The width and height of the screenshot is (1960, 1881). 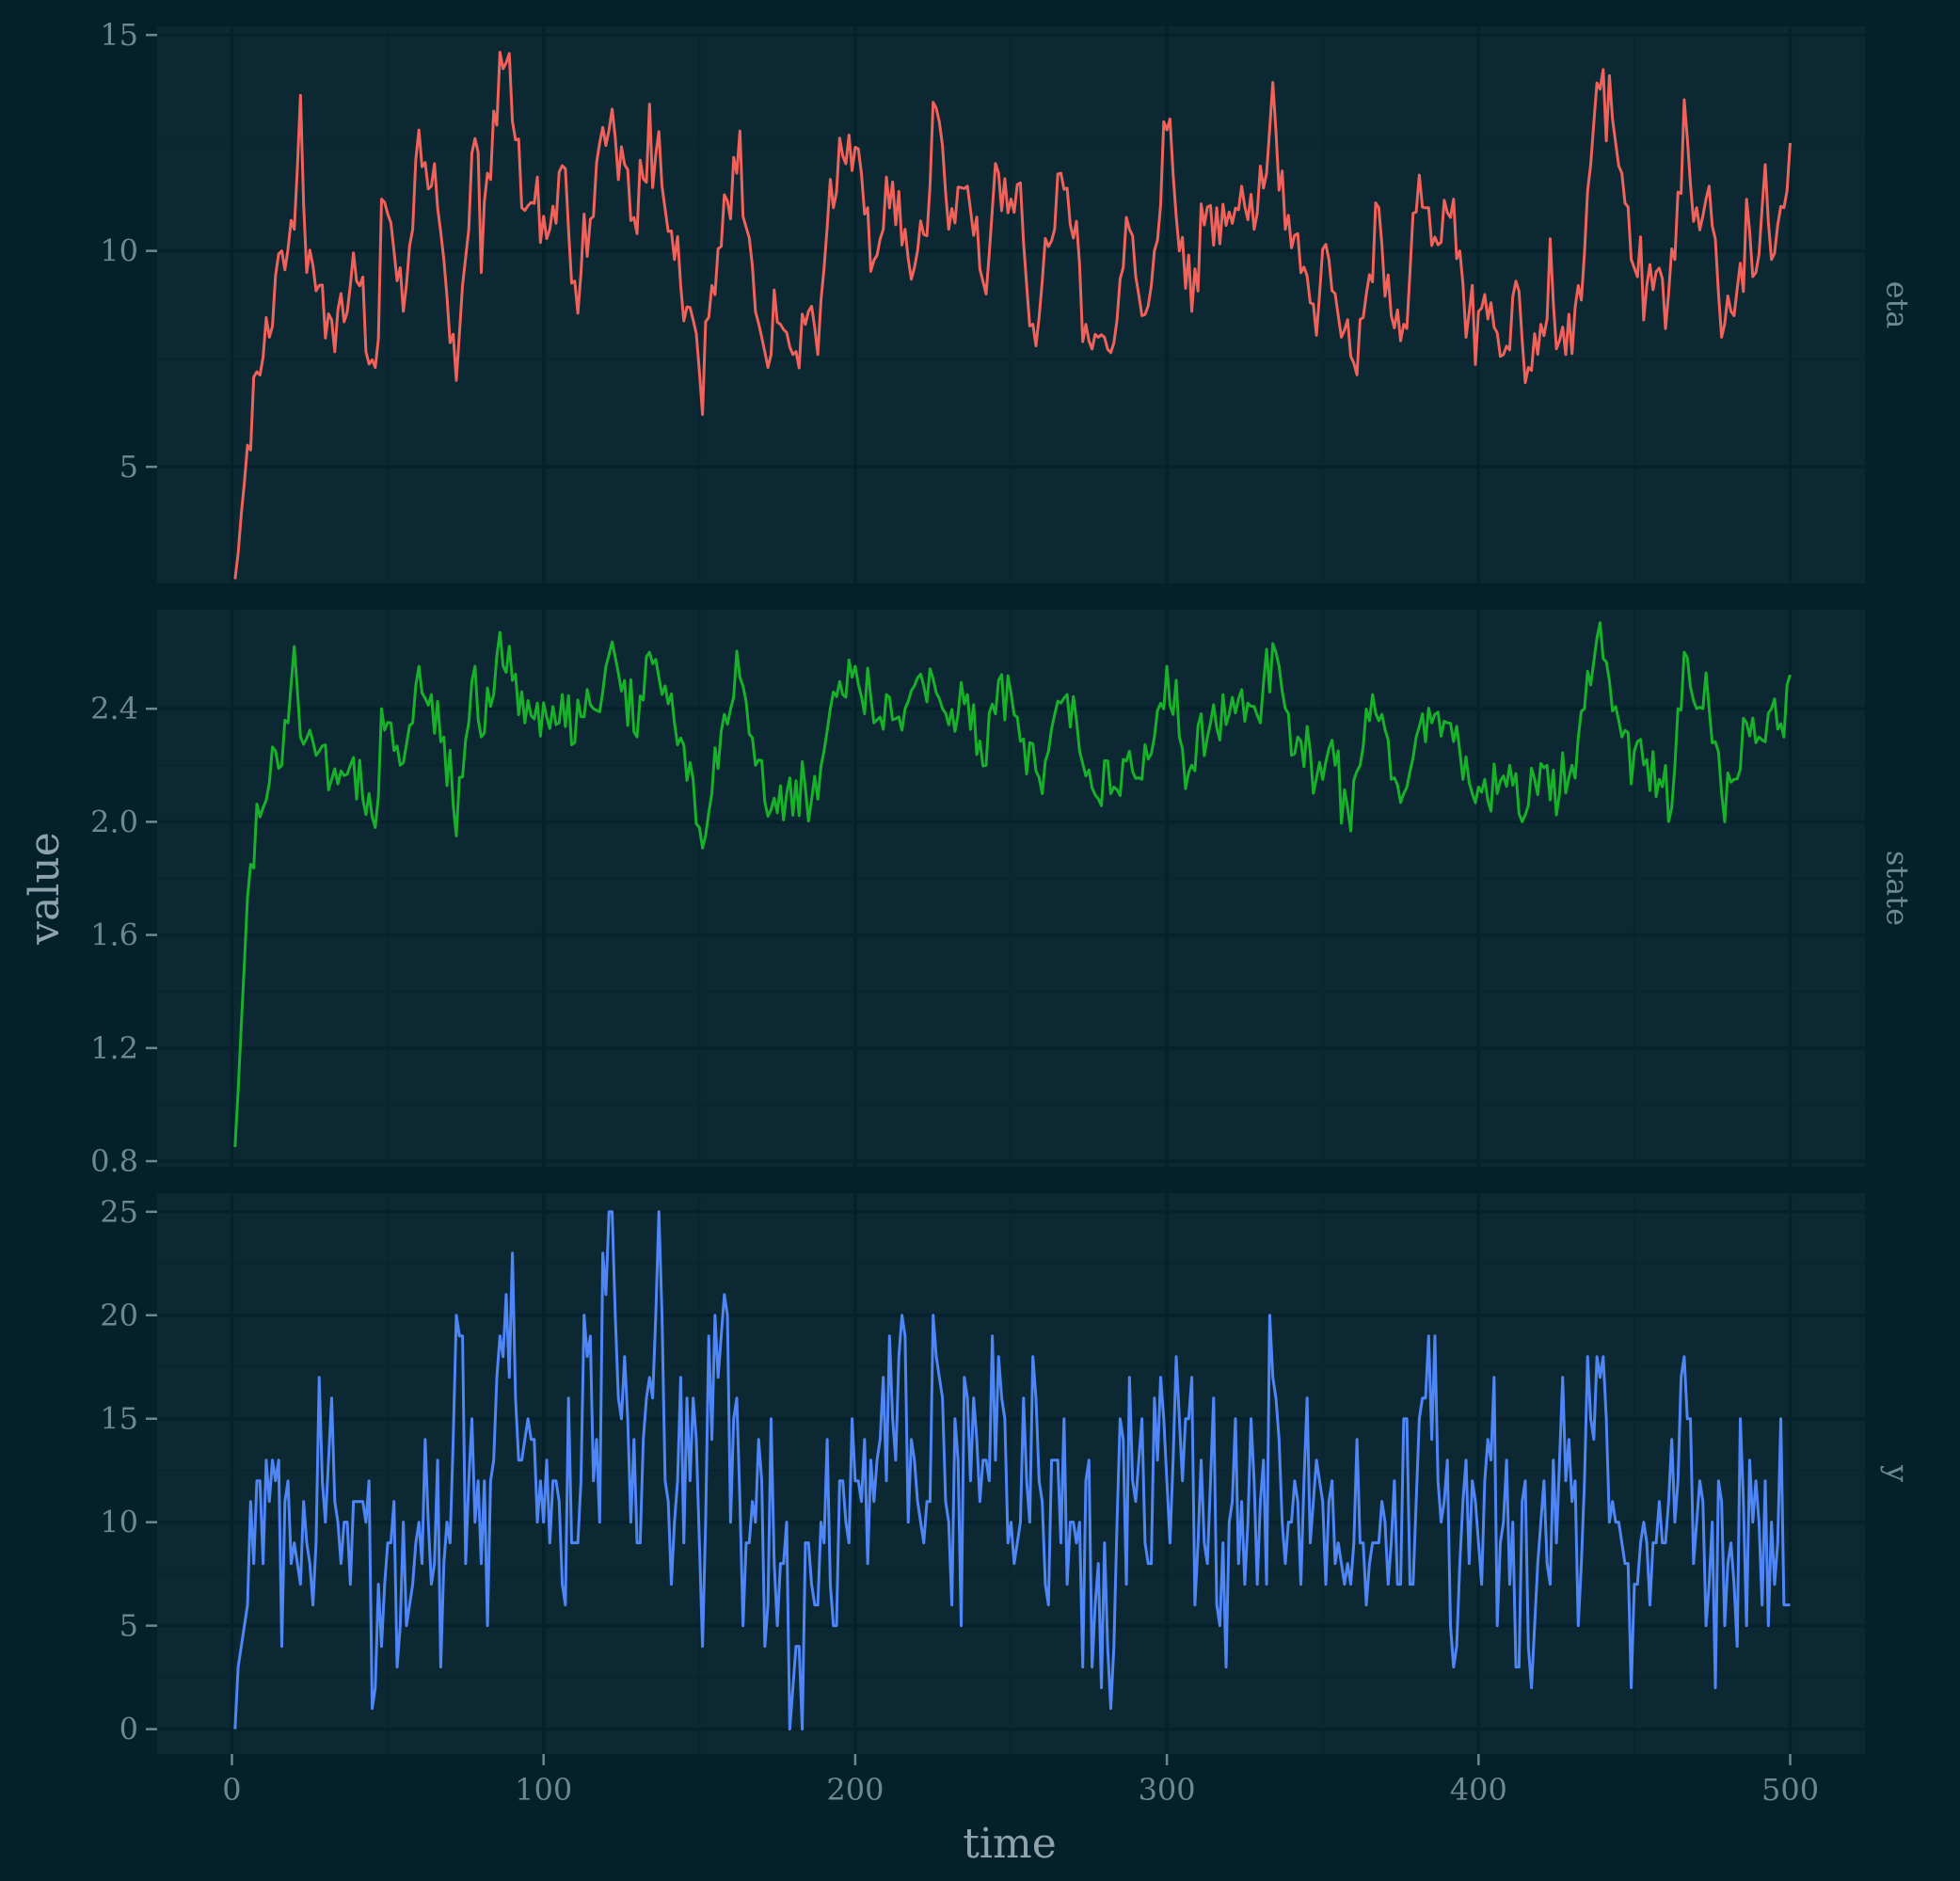 I want to click on x-tick-label: 500, so click(x=1790, y=1790).